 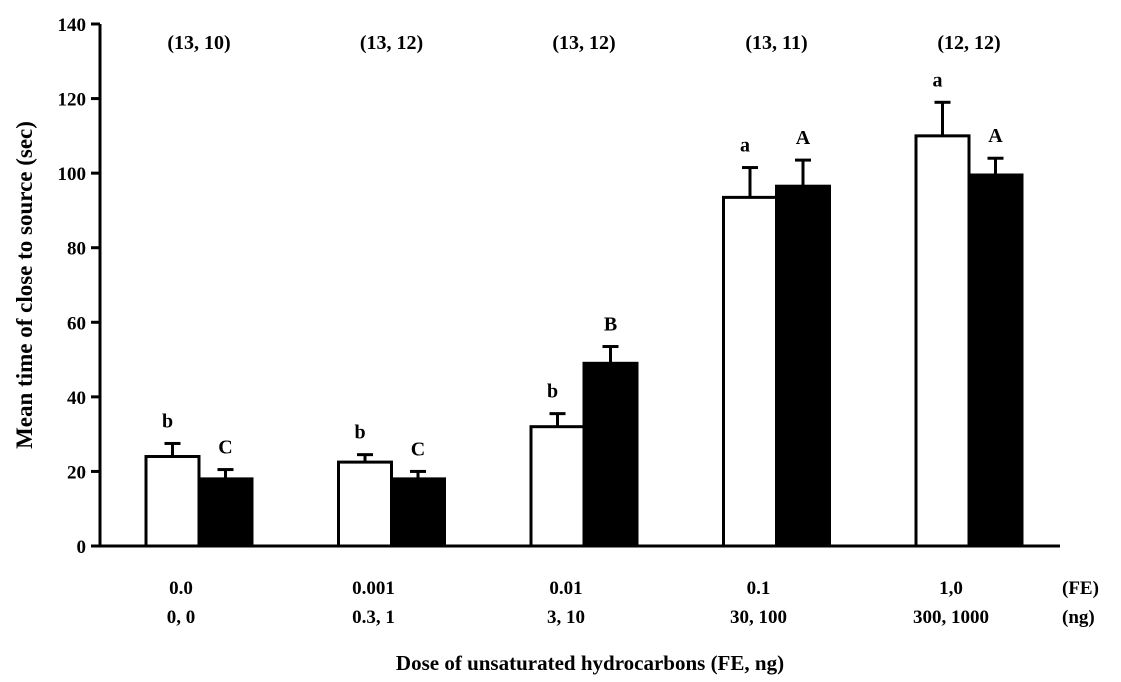 What do you see at coordinates (76, 323) in the screenshot?
I see `y-tick-label: 60` at bounding box center [76, 323].